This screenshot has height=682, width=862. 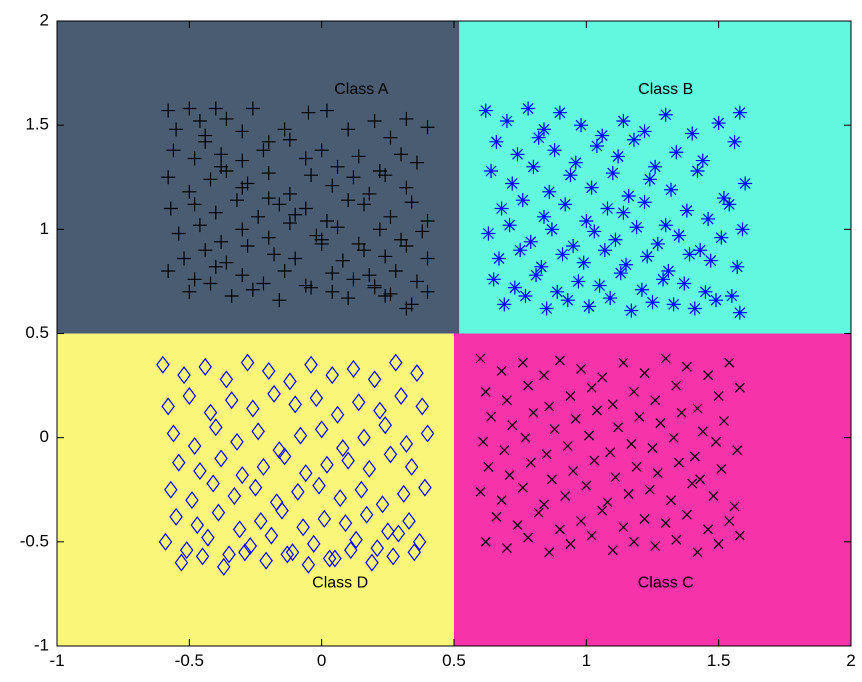 What do you see at coordinates (610, 455) in the screenshot?
I see `series-x` at bounding box center [610, 455].